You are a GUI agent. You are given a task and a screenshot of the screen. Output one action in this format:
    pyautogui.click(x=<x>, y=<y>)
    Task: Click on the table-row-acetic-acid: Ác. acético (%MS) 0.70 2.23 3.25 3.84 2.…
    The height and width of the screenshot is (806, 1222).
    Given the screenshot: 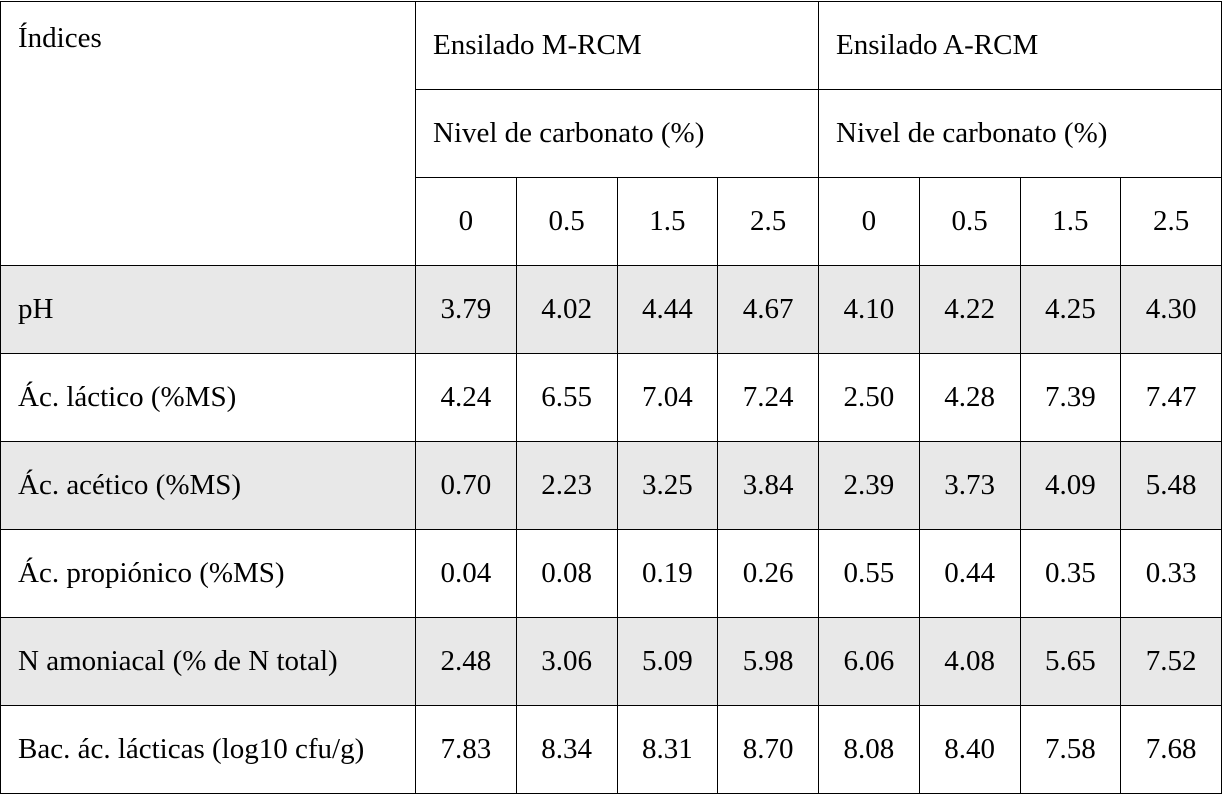 What is the action you would take?
    pyautogui.click(x=611, y=485)
    